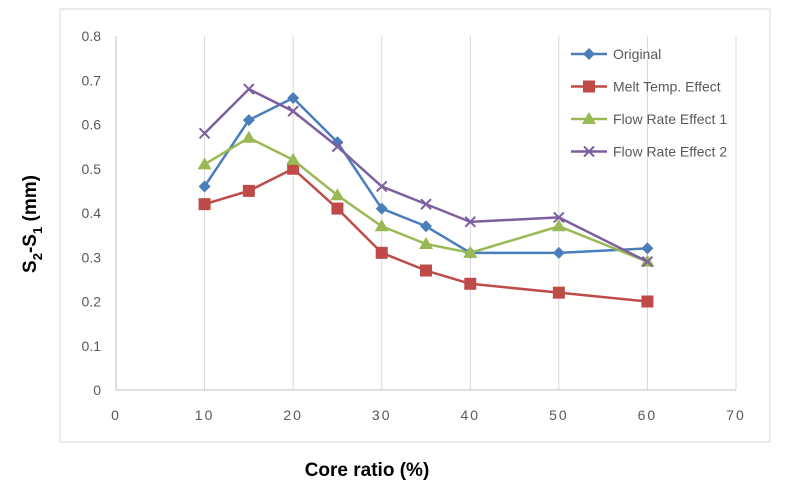  What do you see at coordinates (670, 152) in the screenshot?
I see `legend-label: Flow Rate Effect 2` at bounding box center [670, 152].